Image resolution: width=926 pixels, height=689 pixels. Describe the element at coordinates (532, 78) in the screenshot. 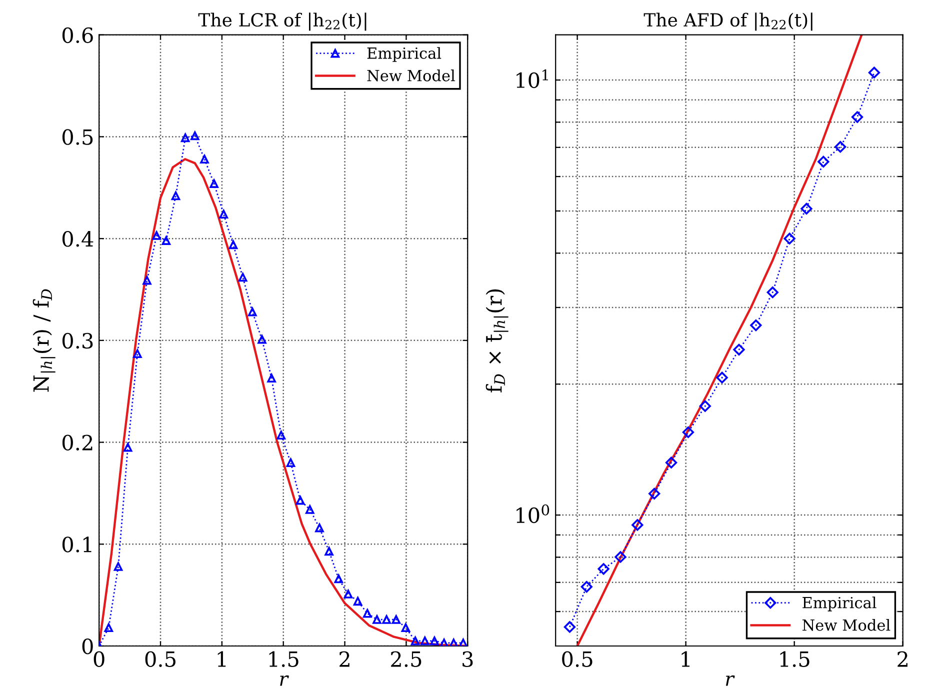

I see `y-tick-label: 10$^{1}$` at that location.